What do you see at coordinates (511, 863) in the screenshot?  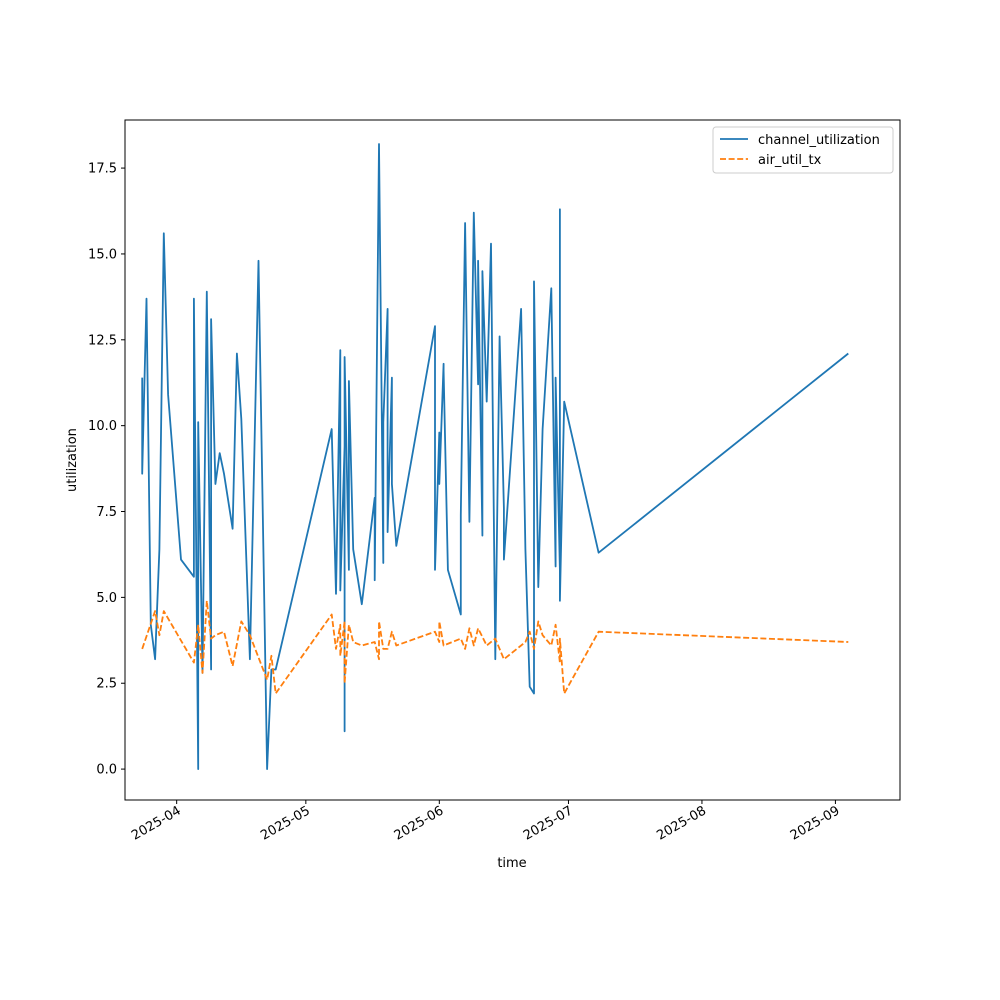 I see `x-axis-label: time` at bounding box center [511, 863].